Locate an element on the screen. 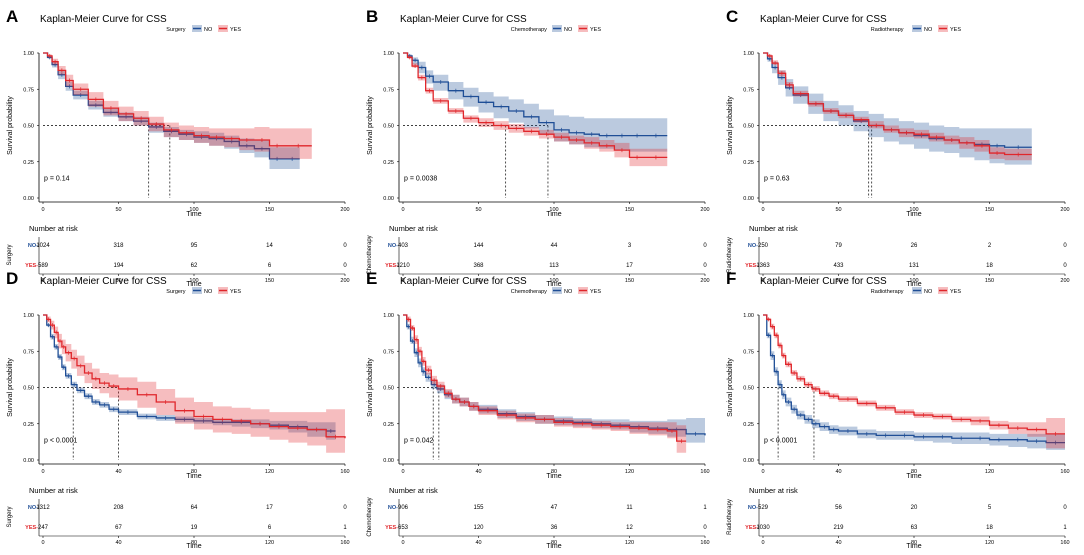 This screenshot has height=555, width=1084. x-tick-label: 50 is located at coordinates (118, 210).